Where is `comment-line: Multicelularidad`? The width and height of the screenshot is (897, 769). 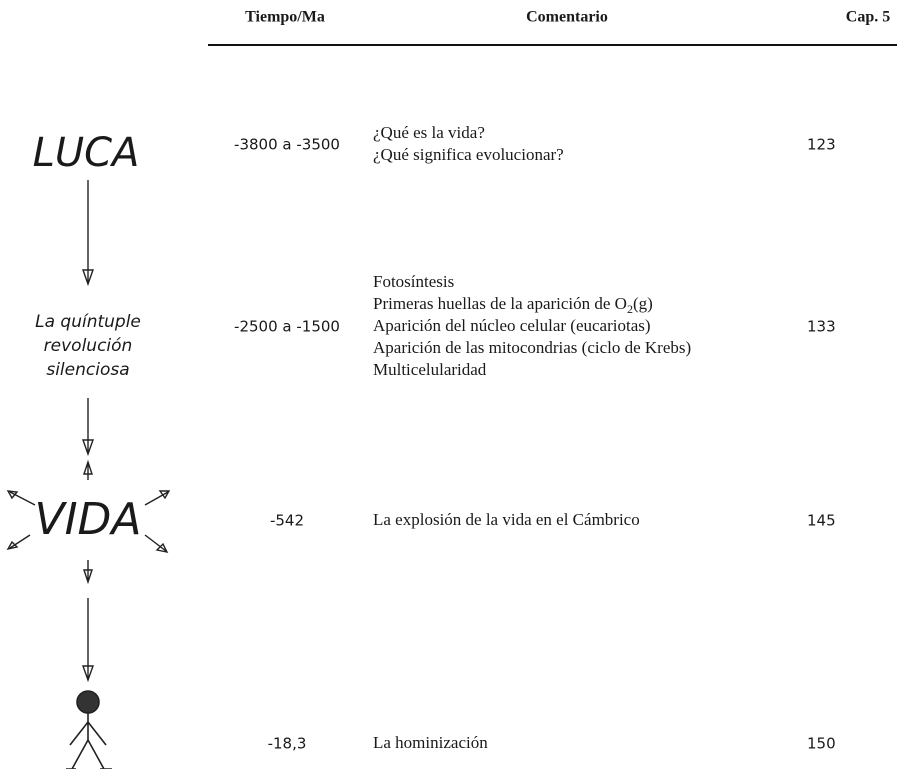
comment-line: Multicelularidad is located at coordinates (430, 369).